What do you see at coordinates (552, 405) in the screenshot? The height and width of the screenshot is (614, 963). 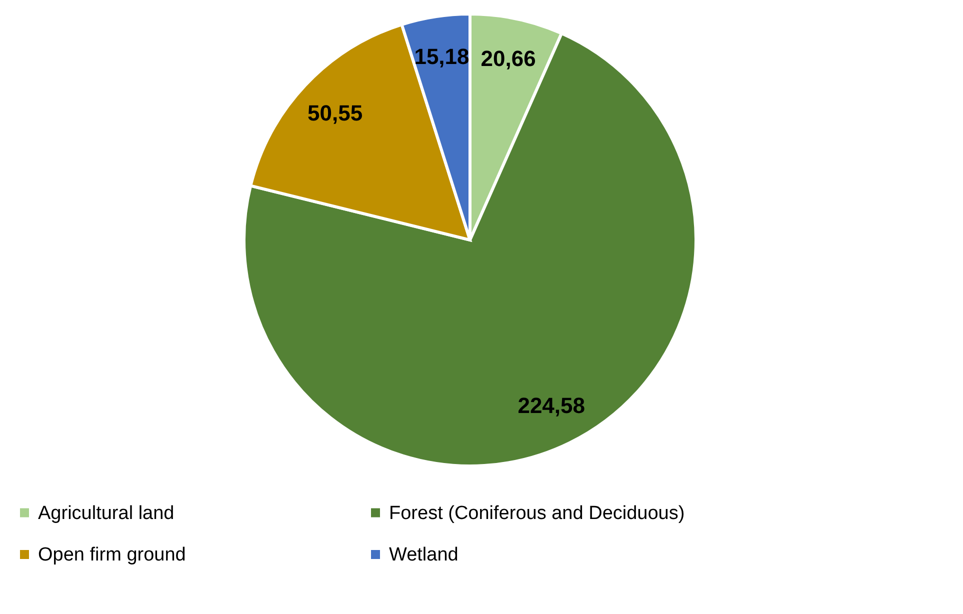 I see `data-label: 224,58` at bounding box center [552, 405].